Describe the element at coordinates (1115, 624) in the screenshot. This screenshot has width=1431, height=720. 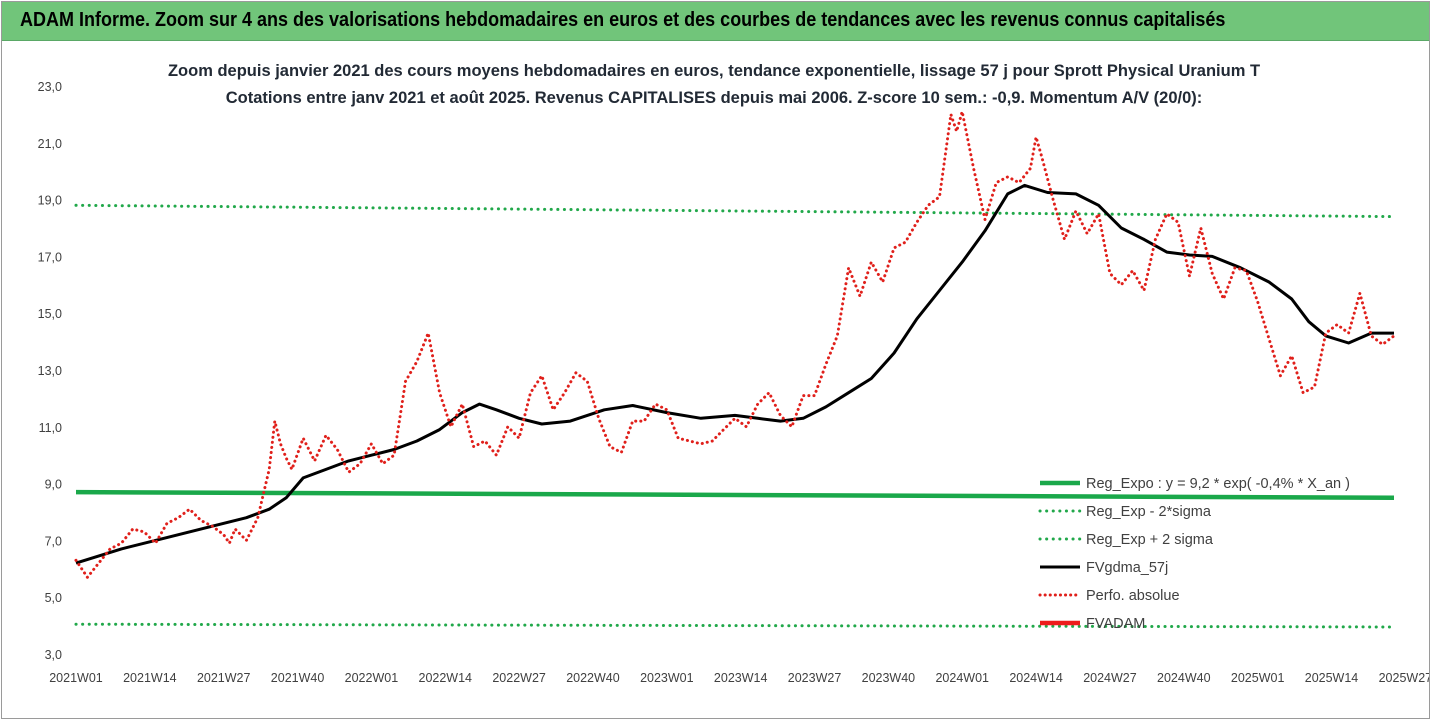
I see `legend-label: FVADAM` at that location.